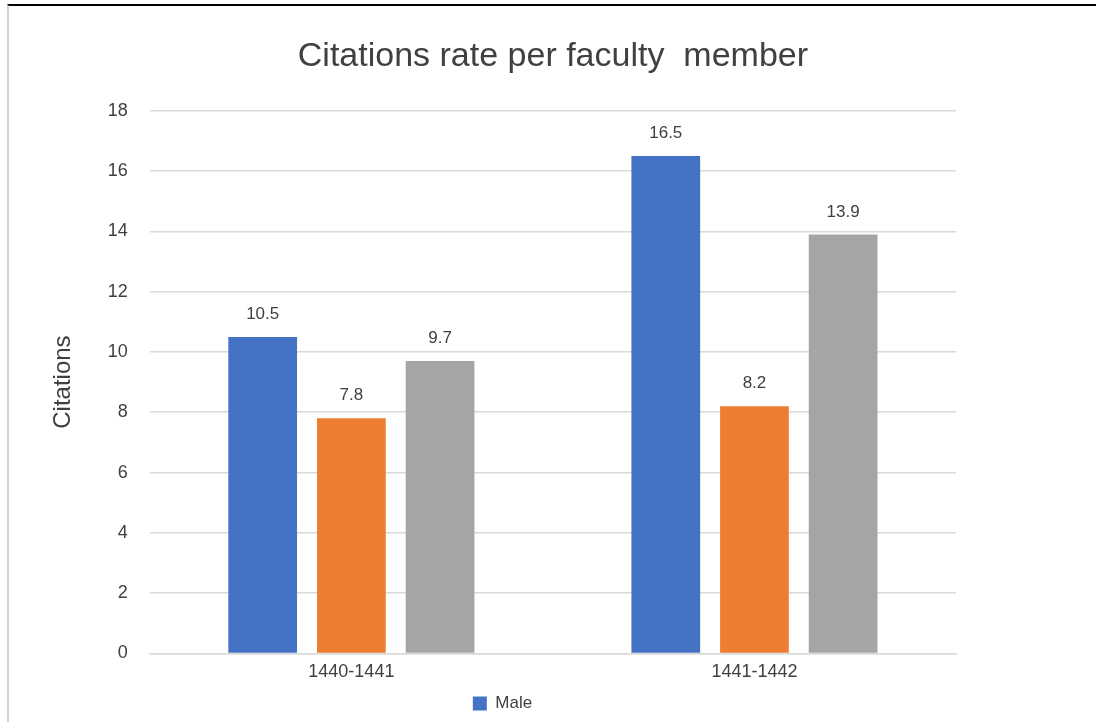  Describe the element at coordinates (263, 314) in the screenshot. I see `data-label: 10.5` at that location.